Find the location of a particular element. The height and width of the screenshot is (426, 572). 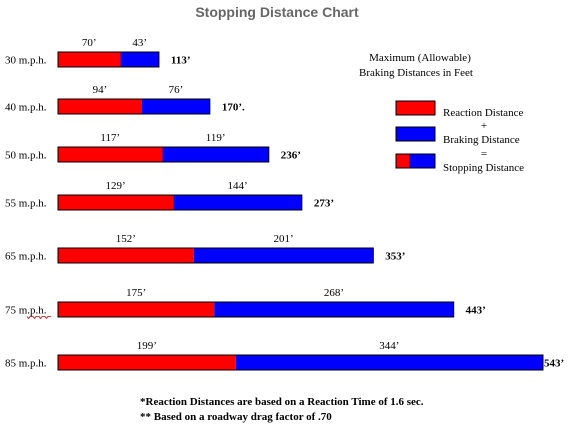

bar-row: 85 m.p.h. 199’ 344’ 543’ is located at coordinates (284, 355).